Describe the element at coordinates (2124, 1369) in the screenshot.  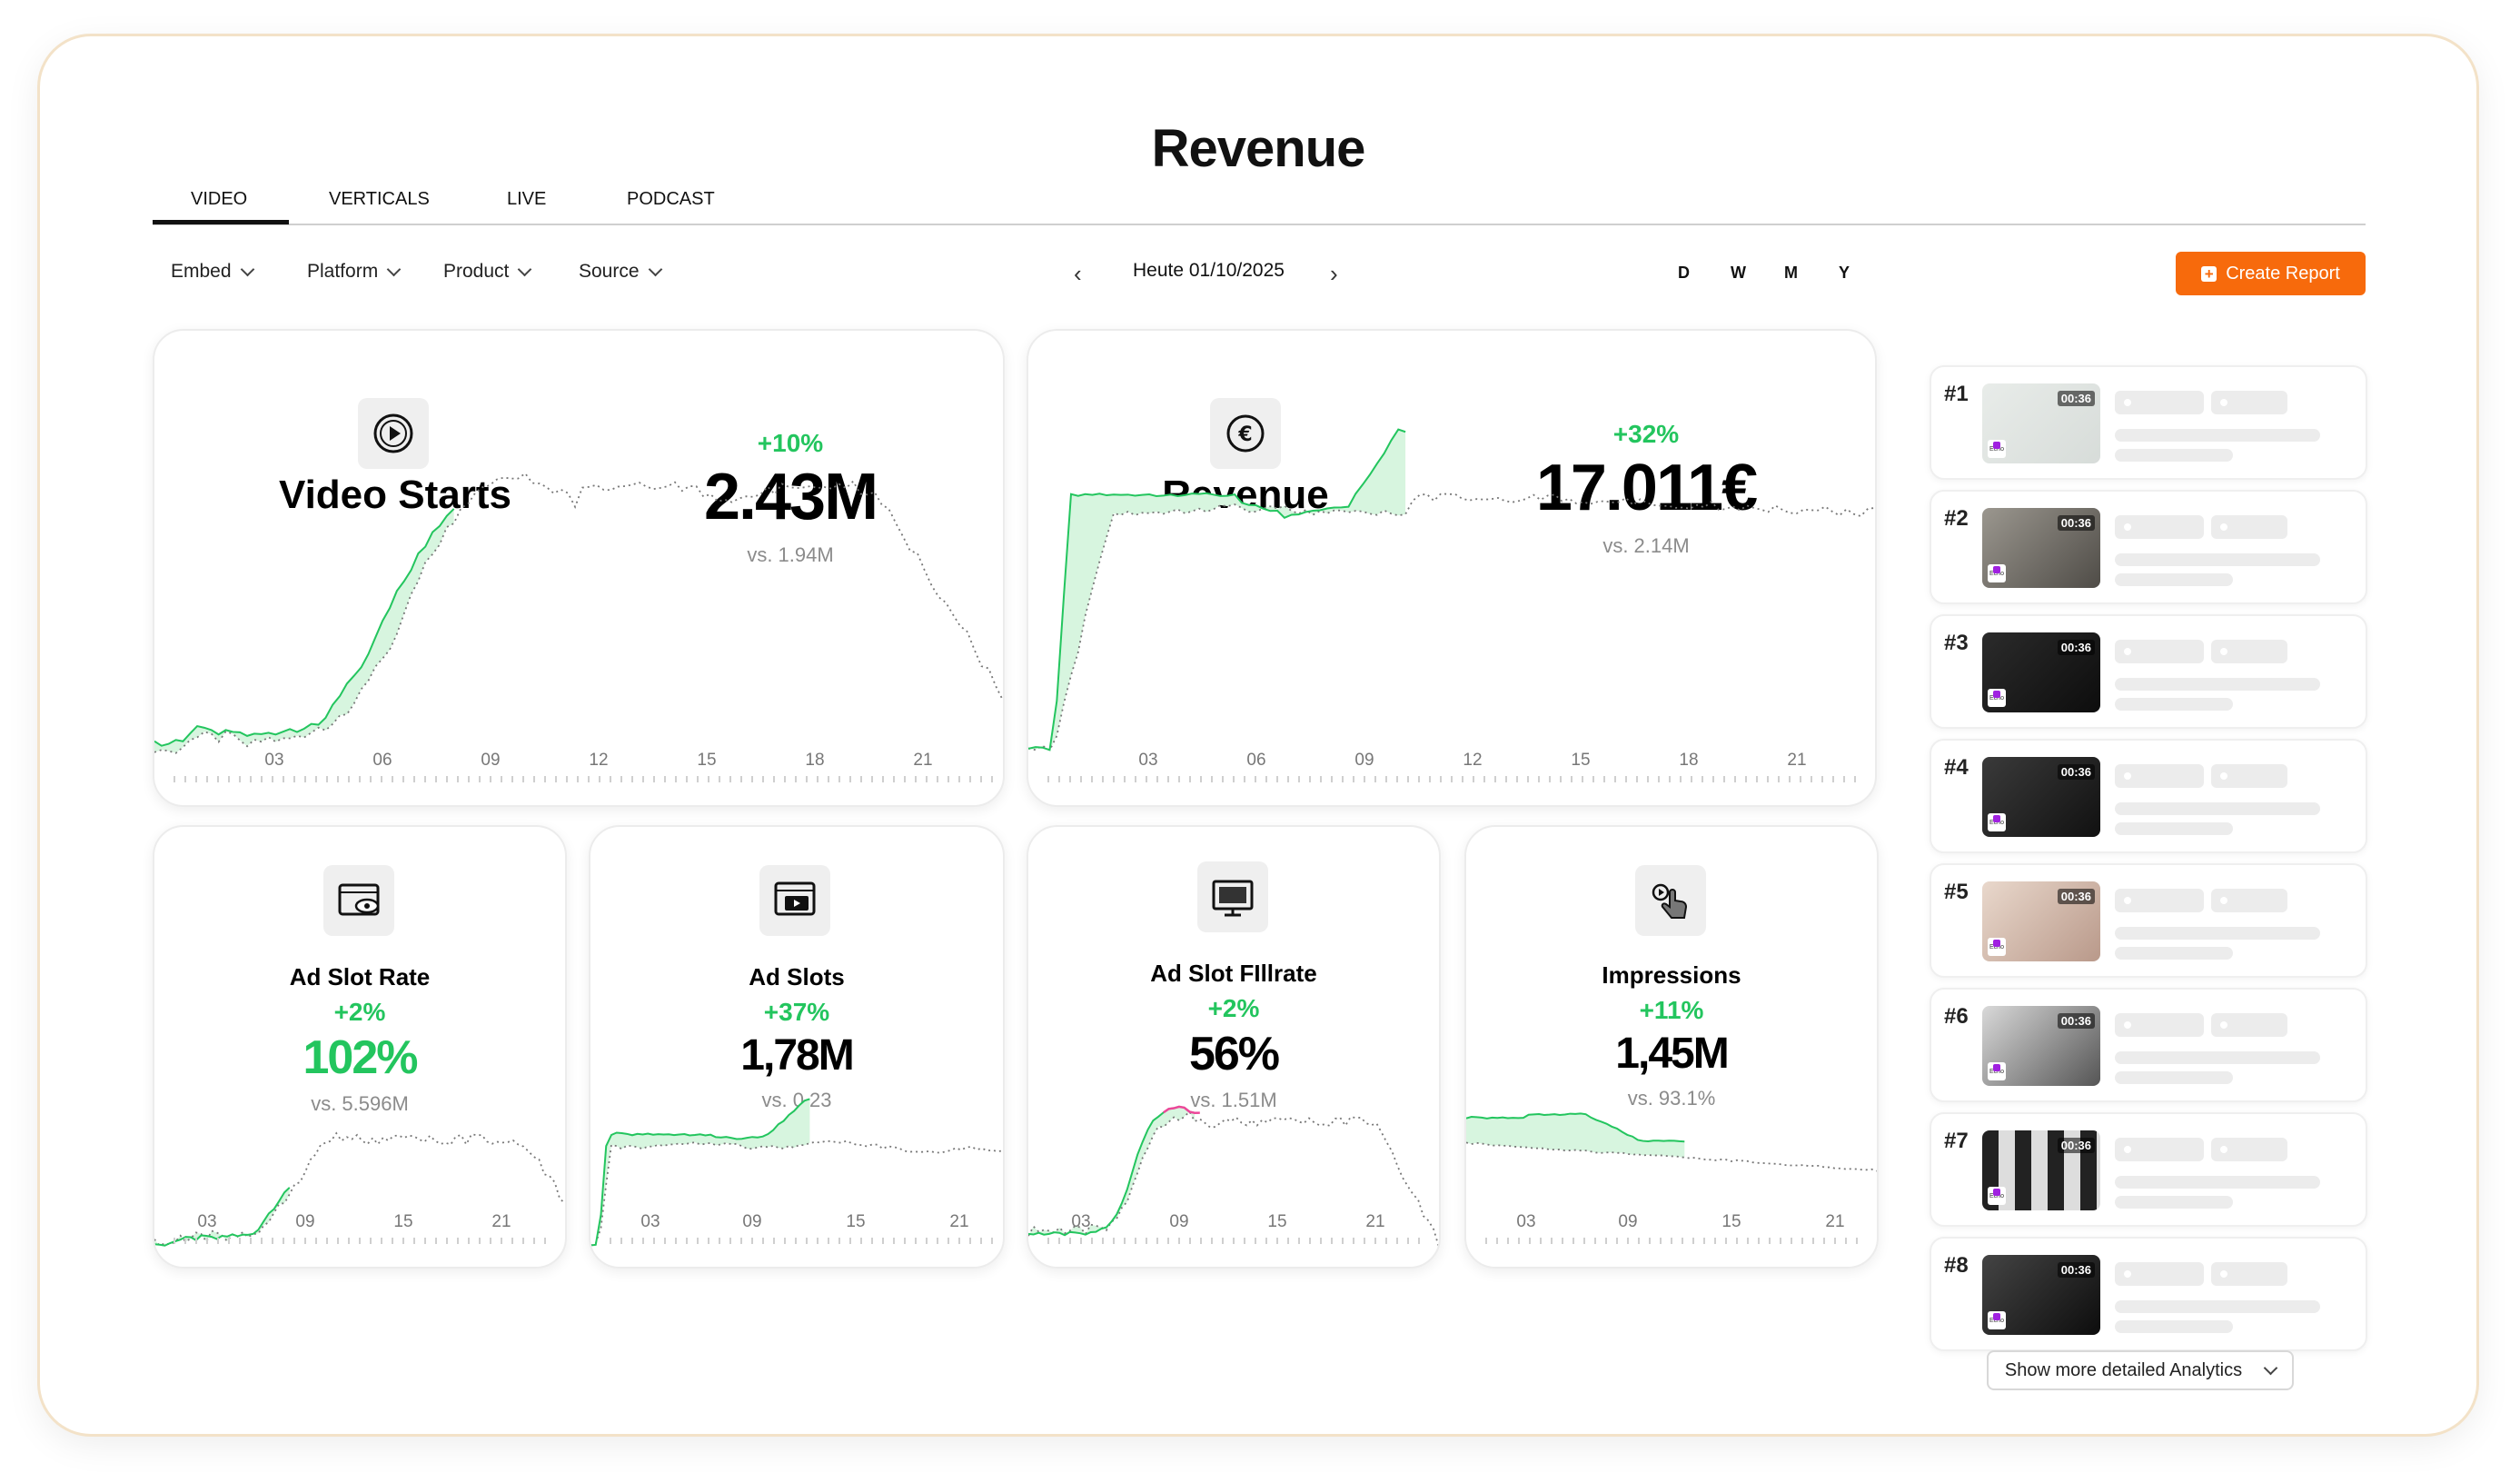
I see `show-more-label: Show more detailed Analytics` at that location.